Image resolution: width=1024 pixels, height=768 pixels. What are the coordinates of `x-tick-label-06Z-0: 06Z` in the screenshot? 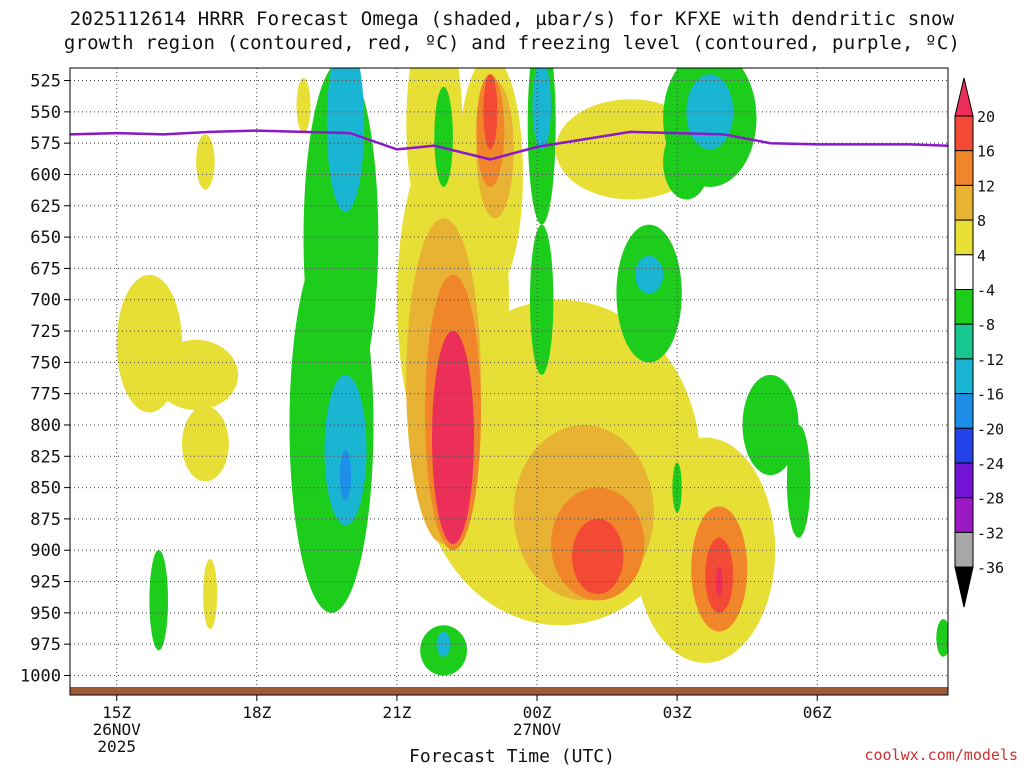 It's located at (817, 712).